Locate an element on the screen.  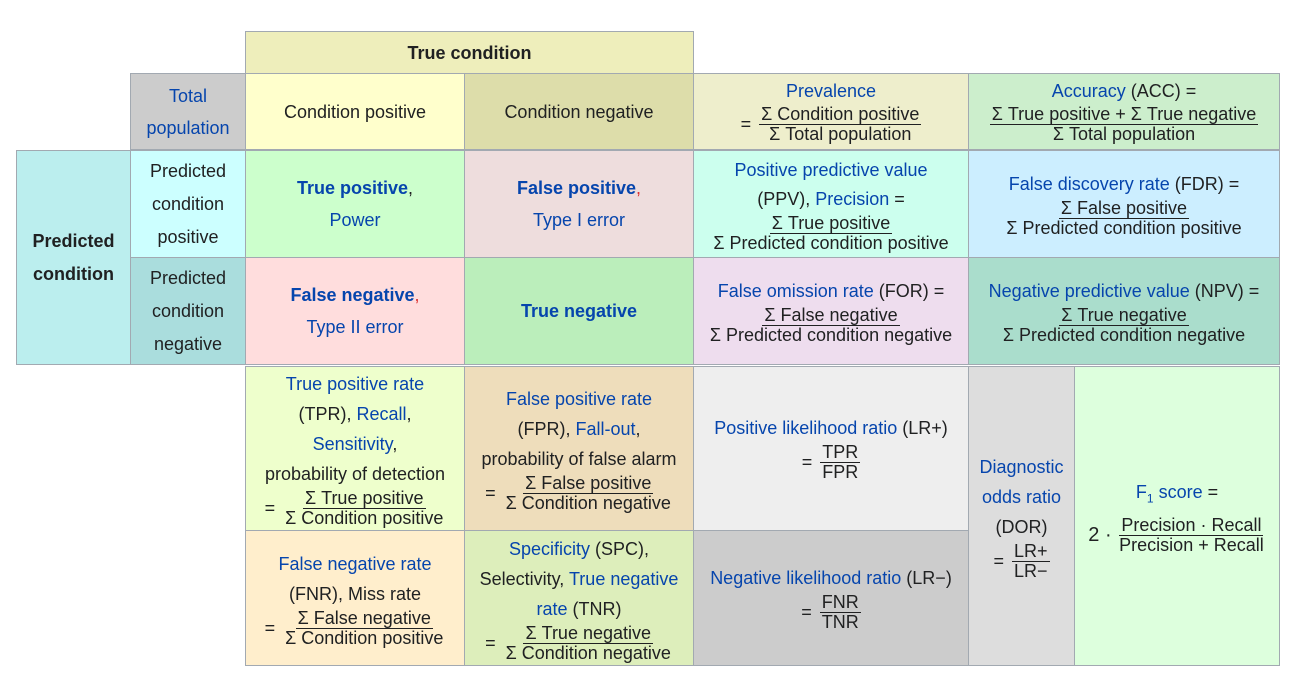
fnr-formula: = Σ False negative Σ Condition positive is located at coordinates (354, 627).